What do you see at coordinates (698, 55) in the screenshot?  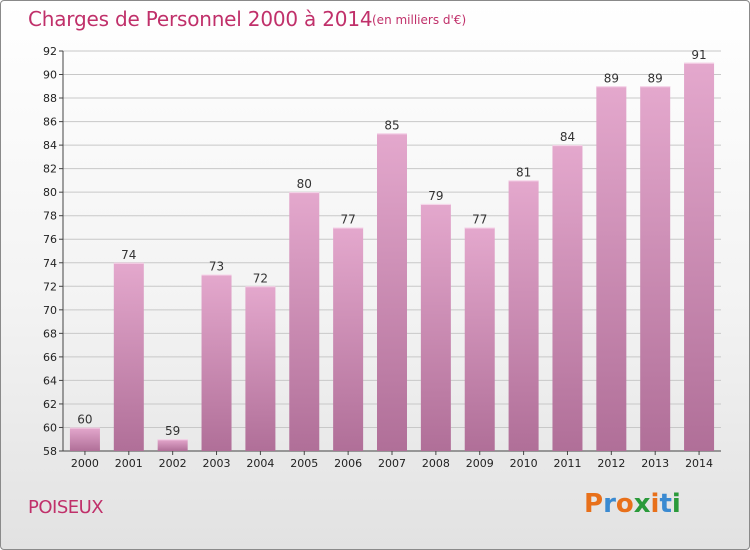 I see `data-label: 91` at bounding box center [698, 55].